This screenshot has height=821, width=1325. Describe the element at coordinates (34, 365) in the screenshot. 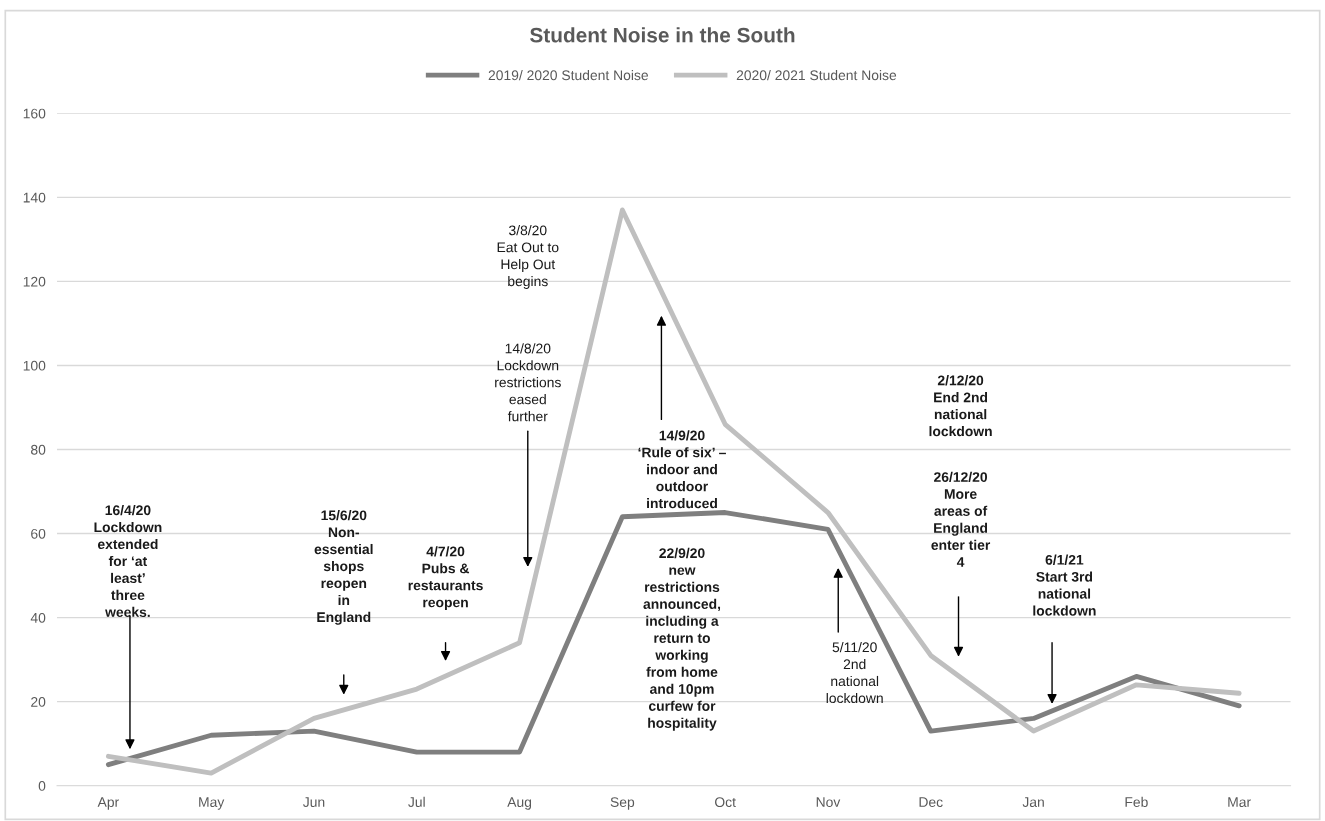

I see `y-tick-label: 100` at that location.